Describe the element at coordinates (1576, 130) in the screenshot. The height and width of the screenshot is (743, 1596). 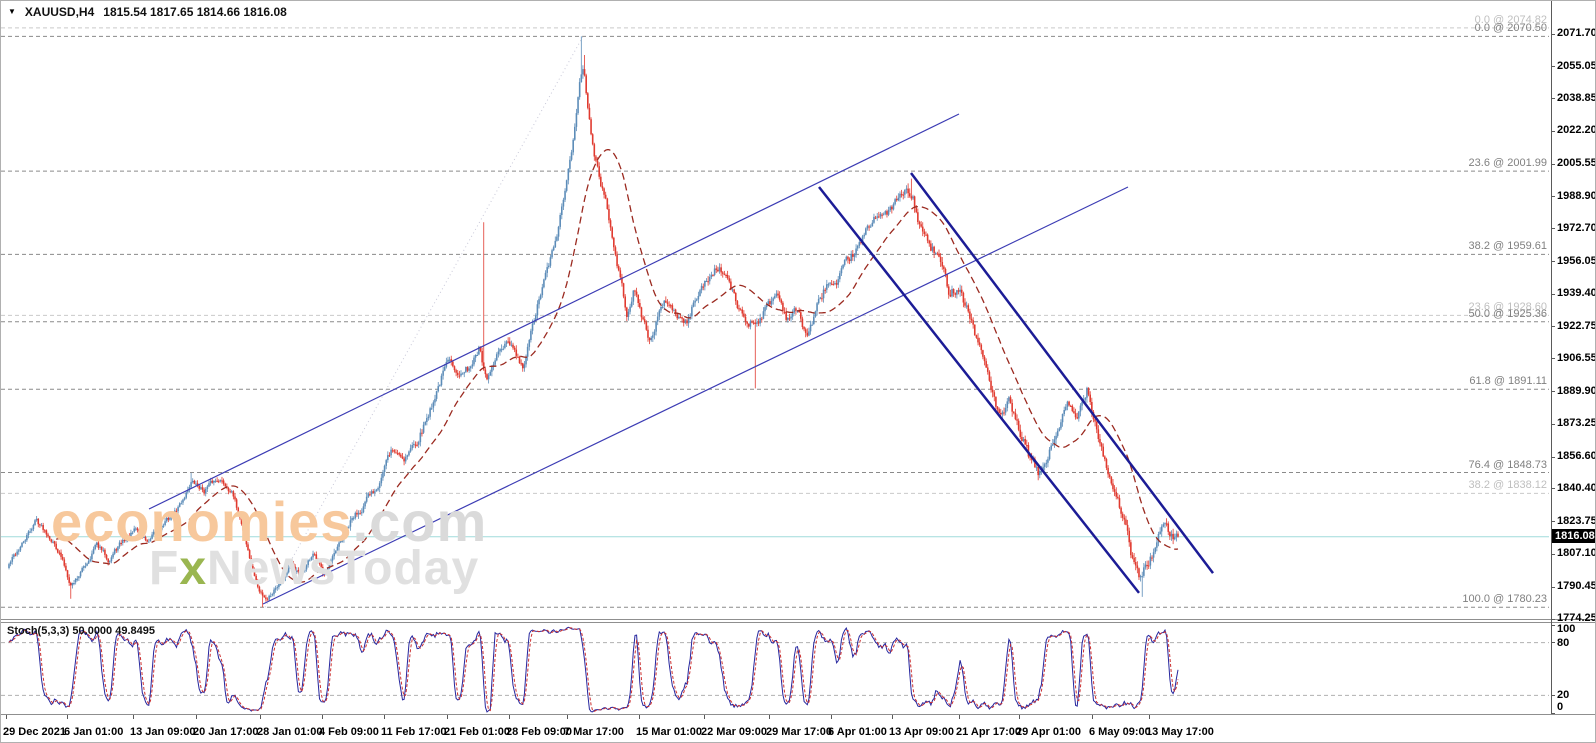
I see `price-axis-label: 2022.20` at that location.